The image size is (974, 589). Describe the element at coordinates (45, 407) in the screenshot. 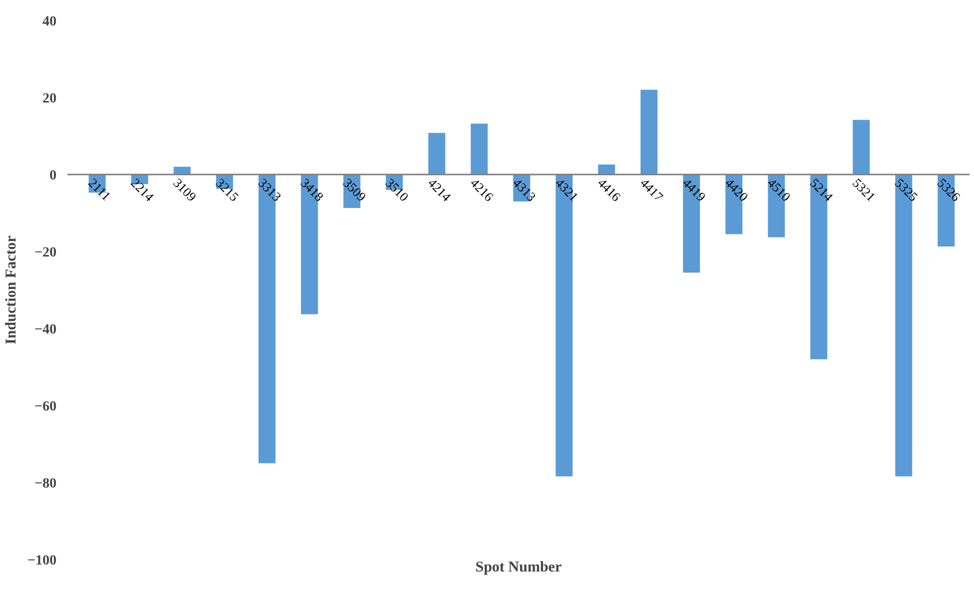

I see `y-tick-label: −60` at that location.